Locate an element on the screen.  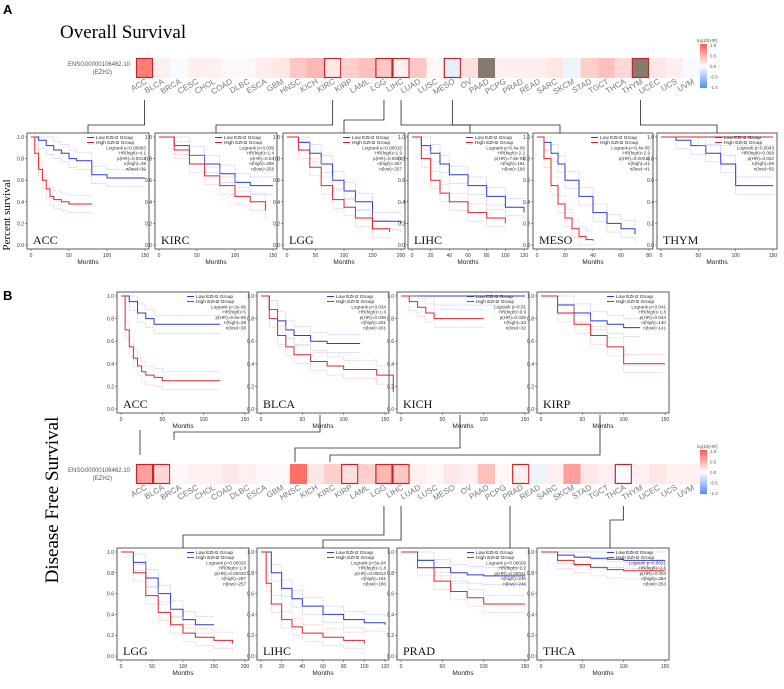
stat-line: HR(high)=1.9 is located at coordinates (389, 153).